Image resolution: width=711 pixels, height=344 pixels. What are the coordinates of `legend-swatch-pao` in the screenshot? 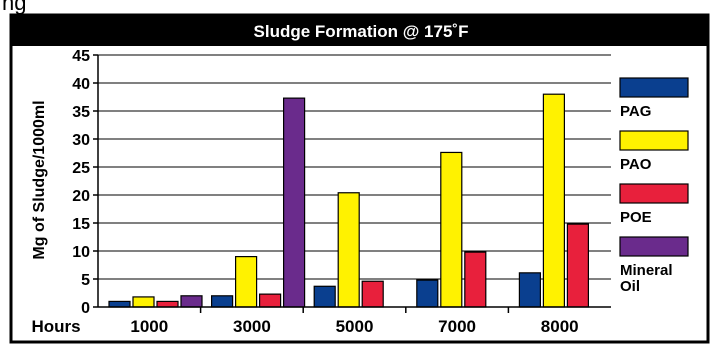 It's located at (654, 140).